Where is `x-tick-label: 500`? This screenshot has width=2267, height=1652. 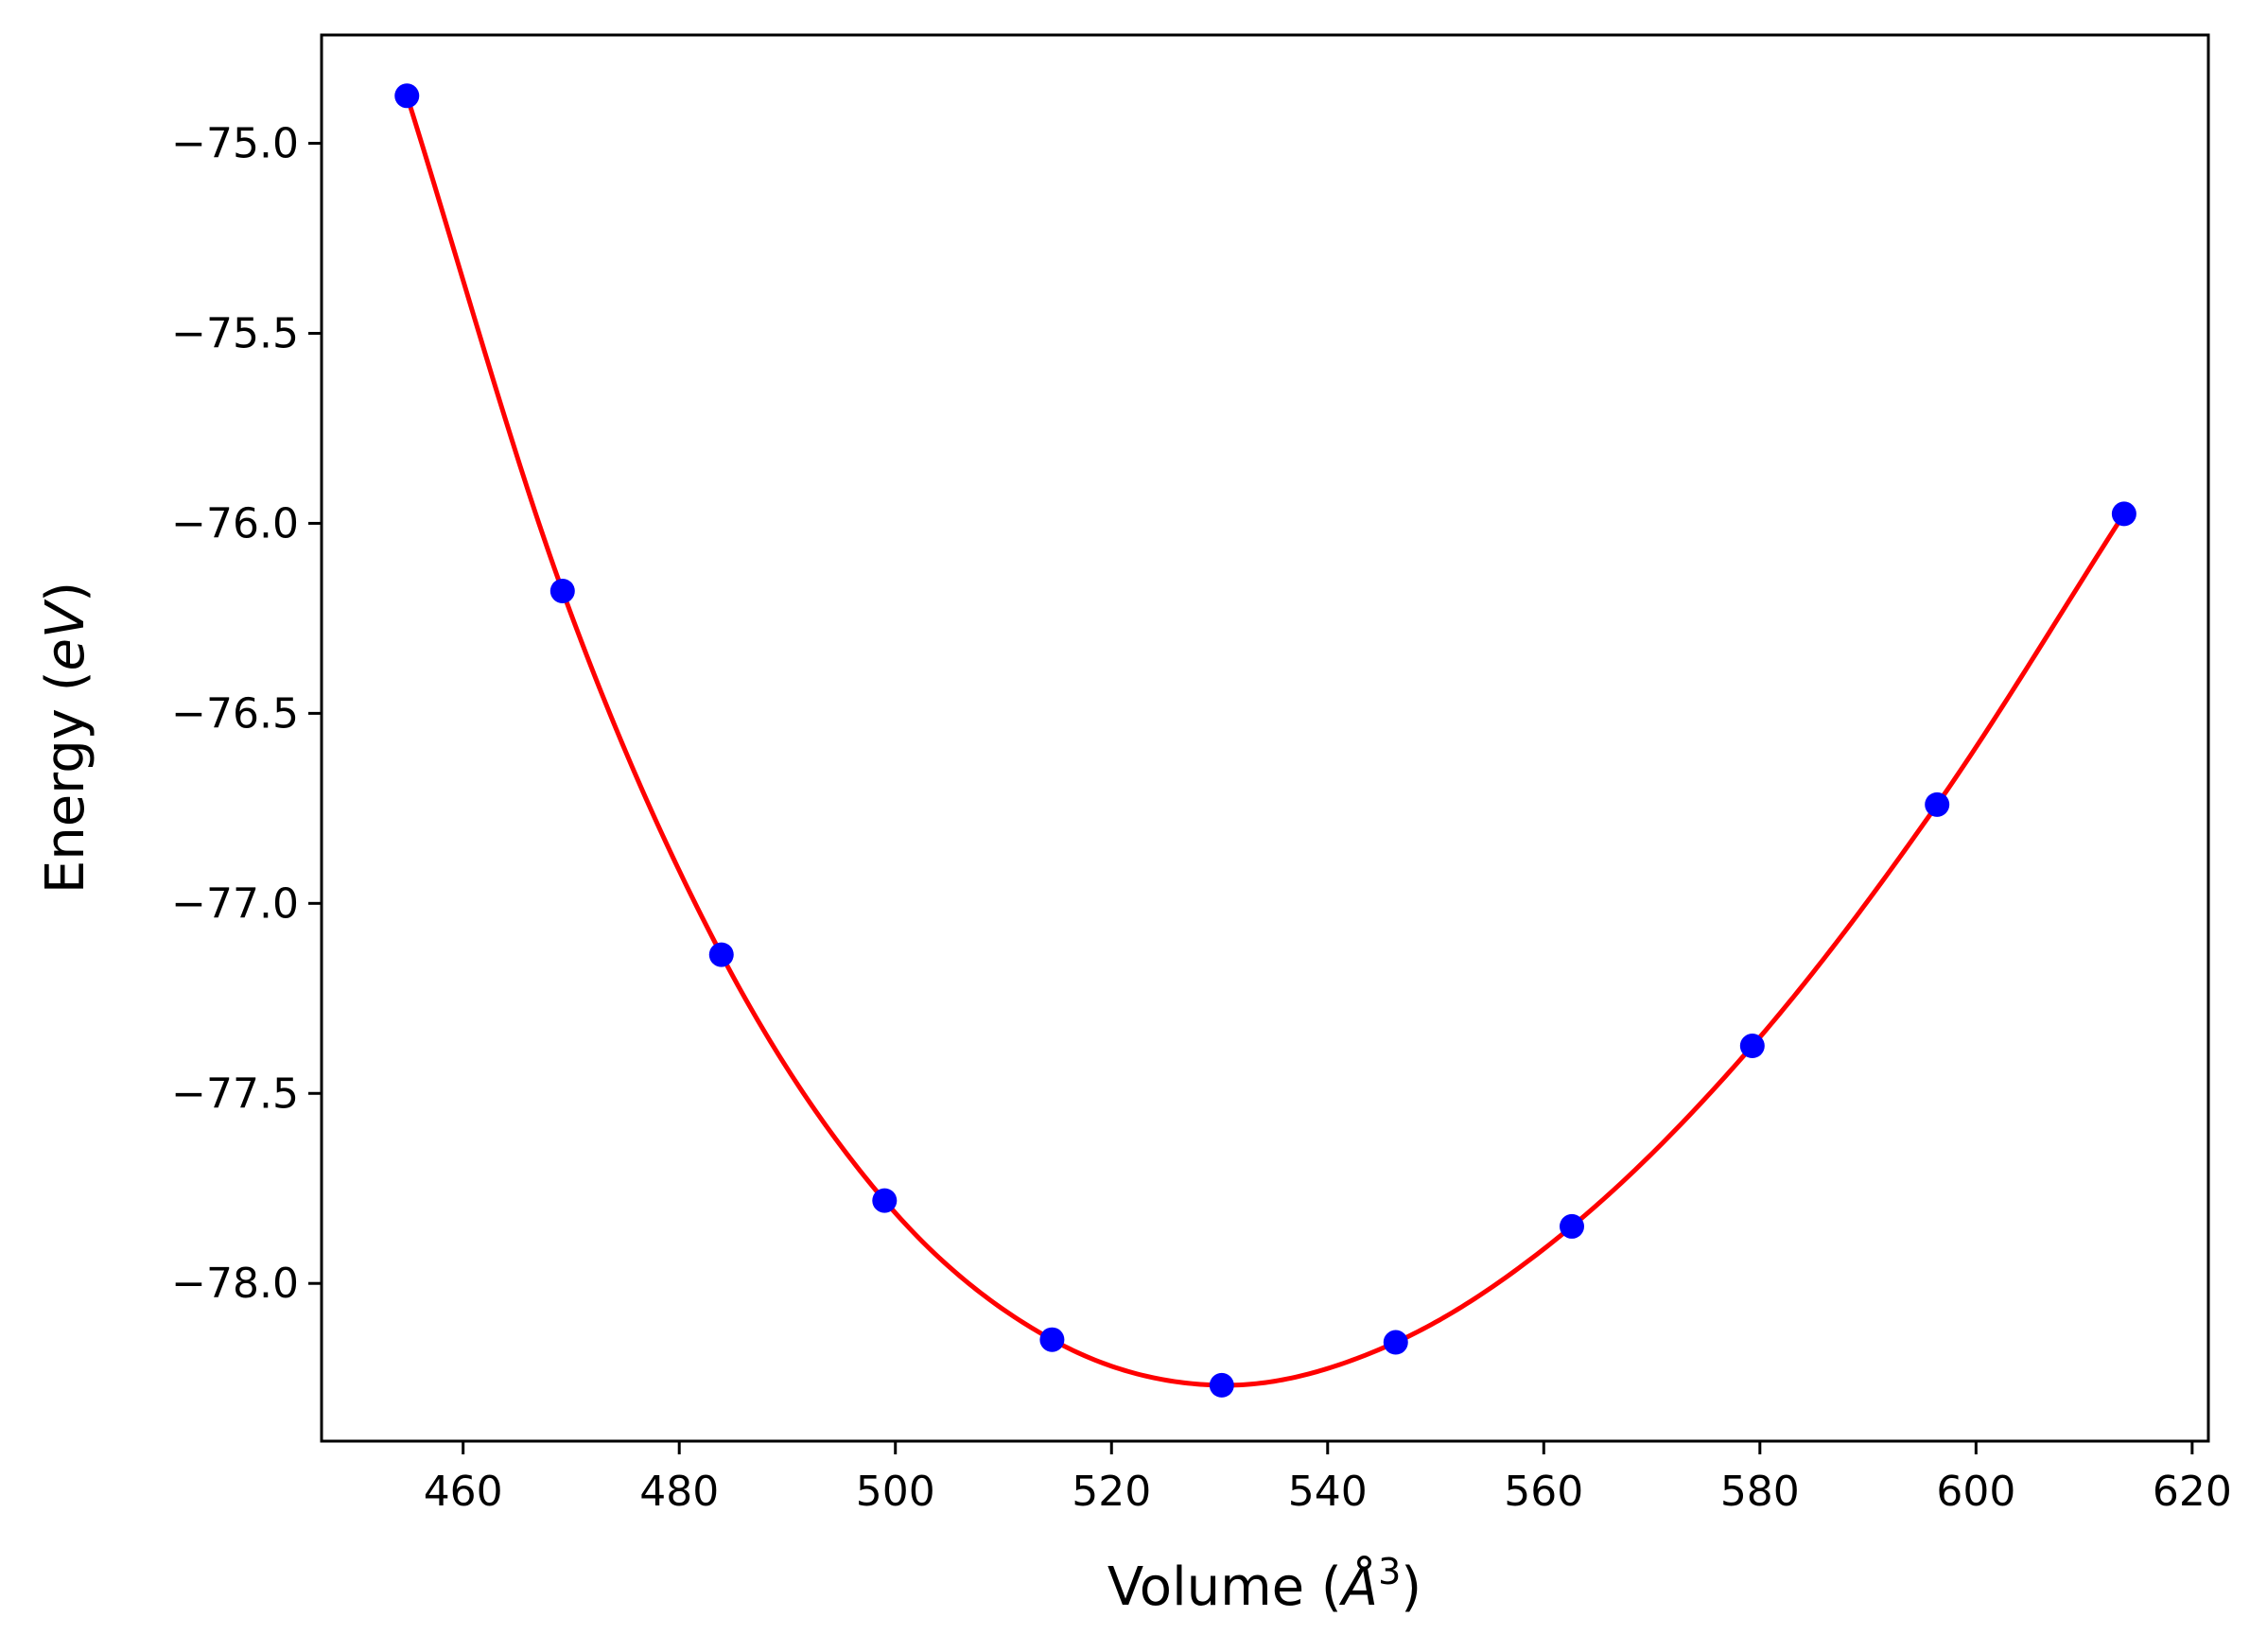 x-tick-label: 500 is located at coordinates (895, 1492).